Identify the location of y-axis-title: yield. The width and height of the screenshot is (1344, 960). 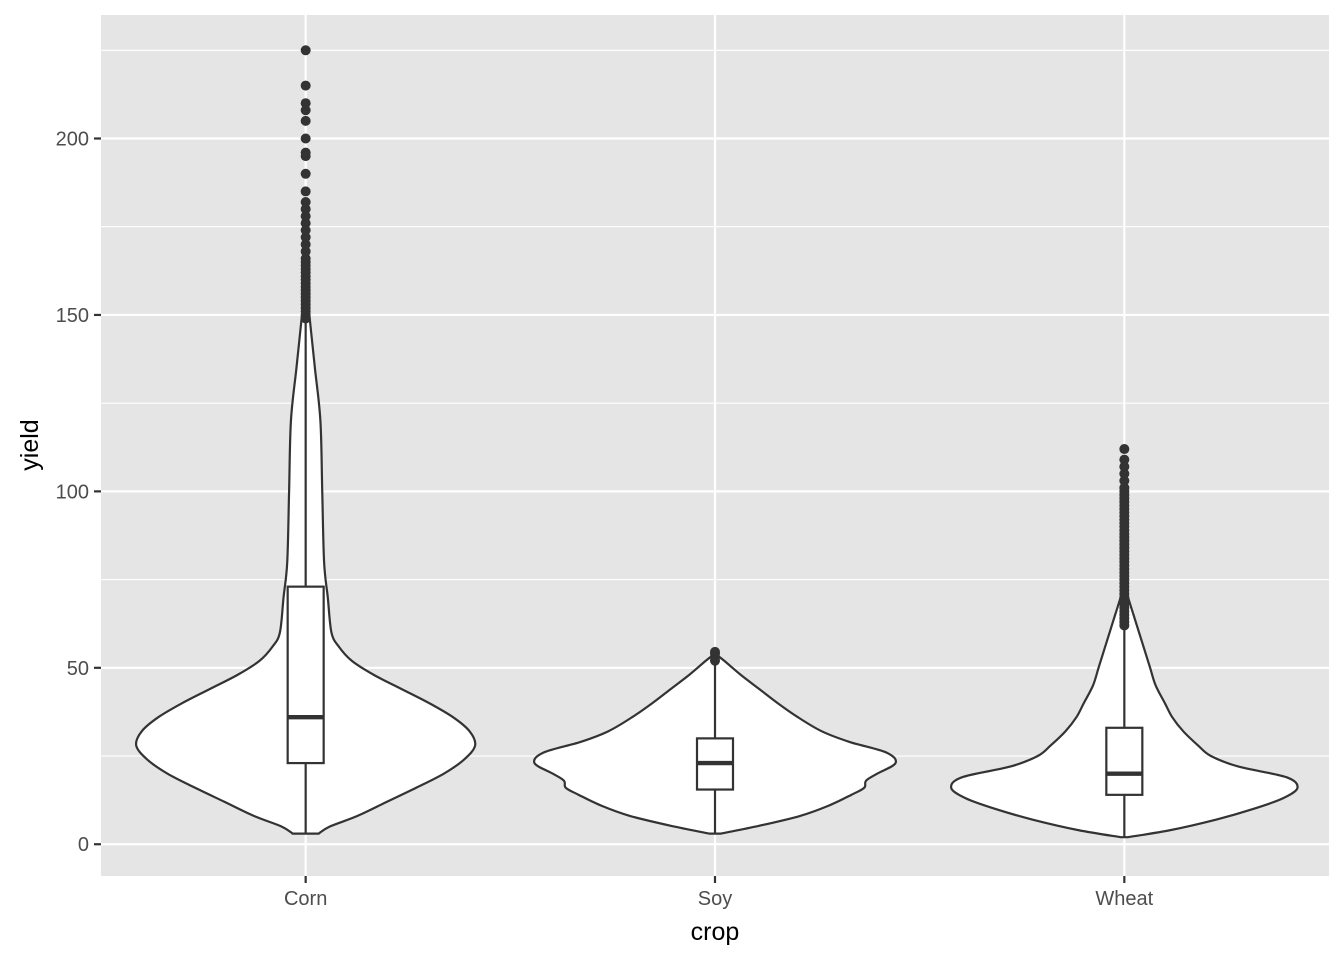
(30, 444).